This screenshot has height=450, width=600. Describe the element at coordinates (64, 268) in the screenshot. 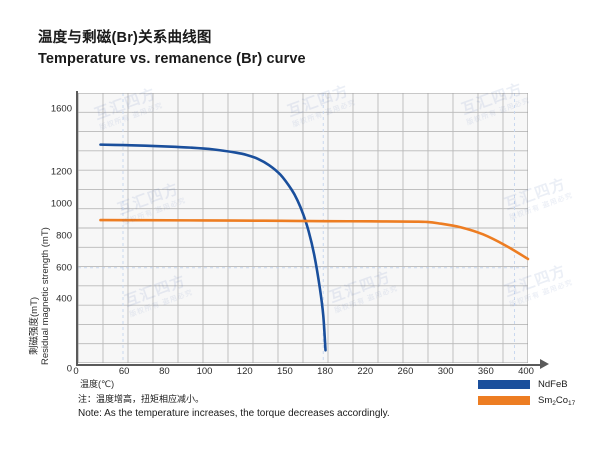

I see `y-tick-600: 600` at that location.